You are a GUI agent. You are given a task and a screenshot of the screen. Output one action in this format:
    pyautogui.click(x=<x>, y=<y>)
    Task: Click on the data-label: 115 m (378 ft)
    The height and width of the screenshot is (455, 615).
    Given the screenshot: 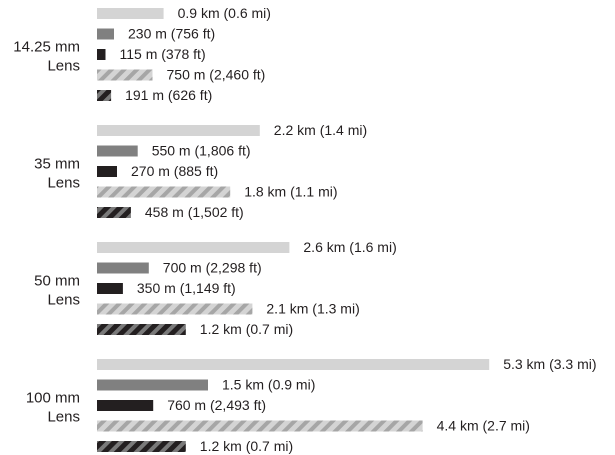 What is the action you would take?
    pyautogui.click(x=163, y=54)
    